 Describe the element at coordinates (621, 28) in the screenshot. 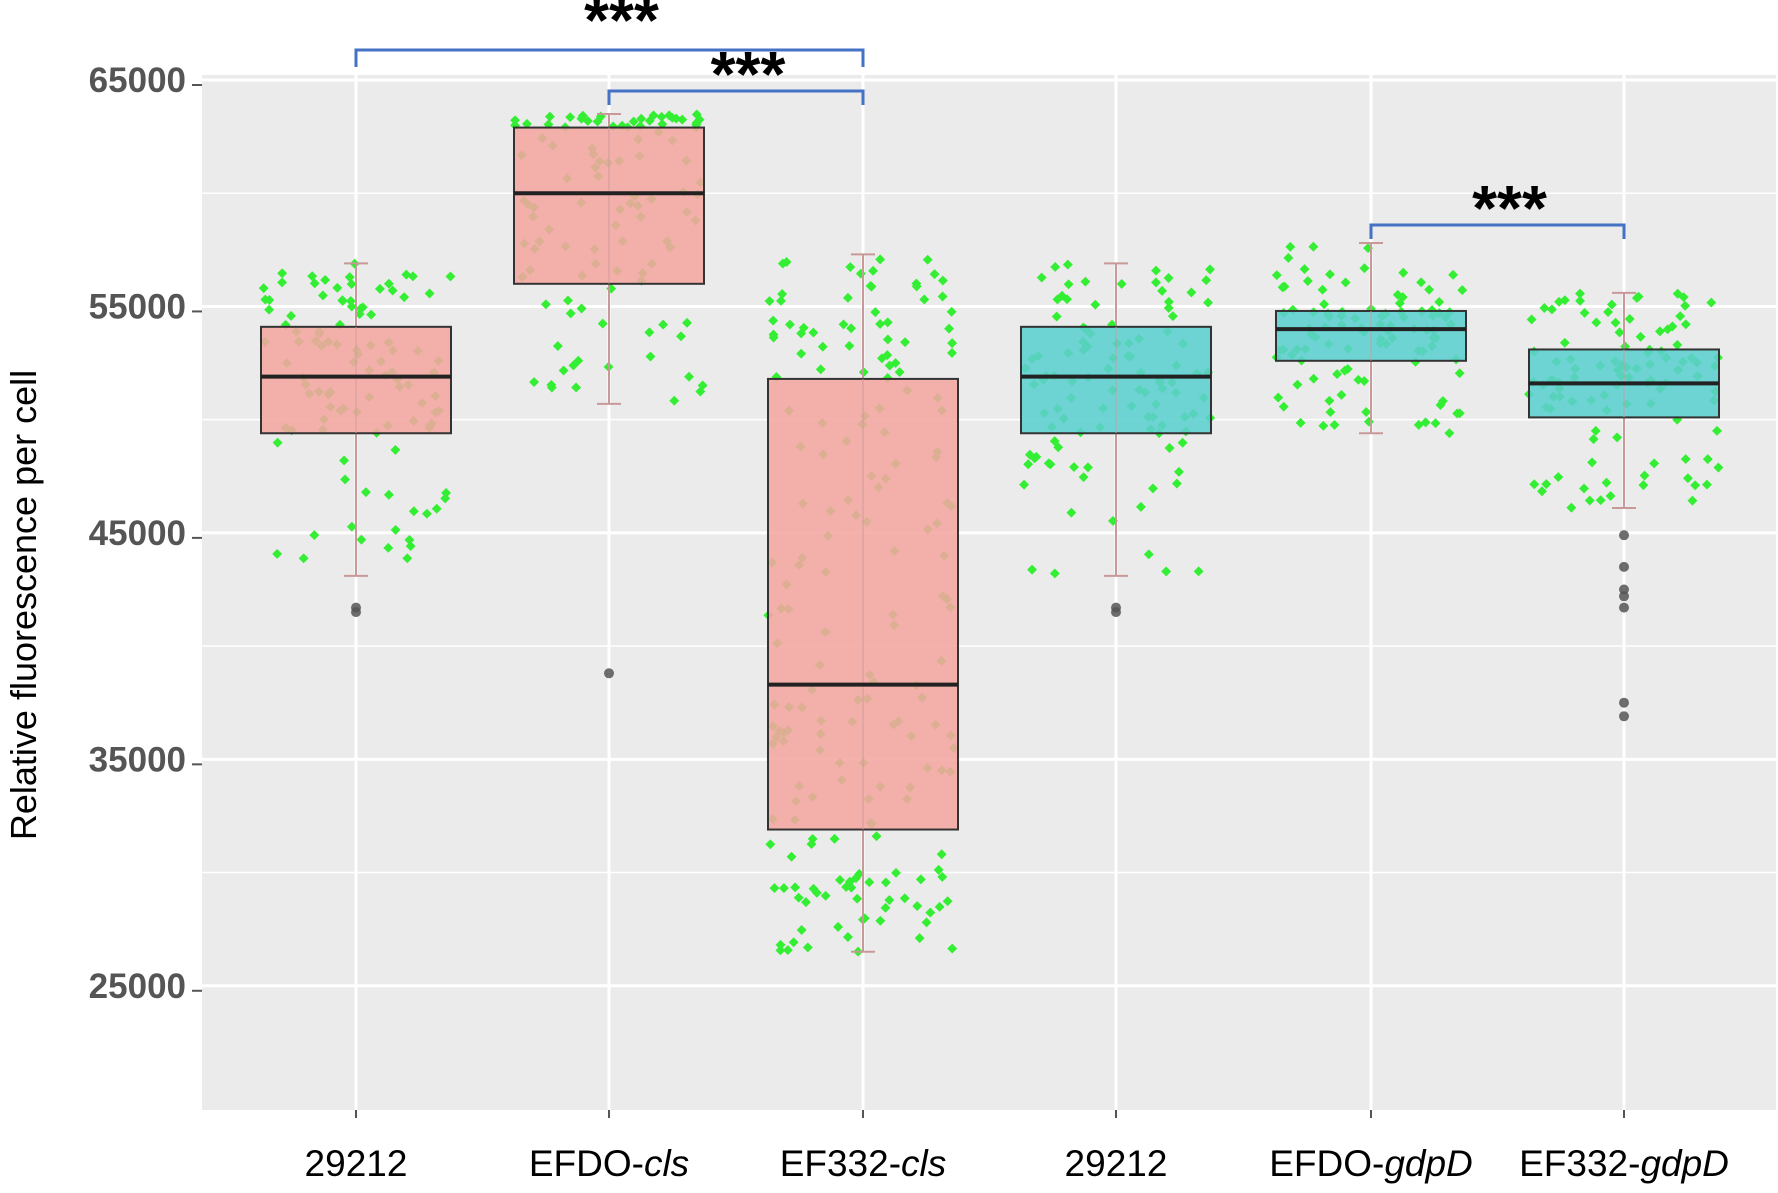

I see `significance-label: ***` at that location.